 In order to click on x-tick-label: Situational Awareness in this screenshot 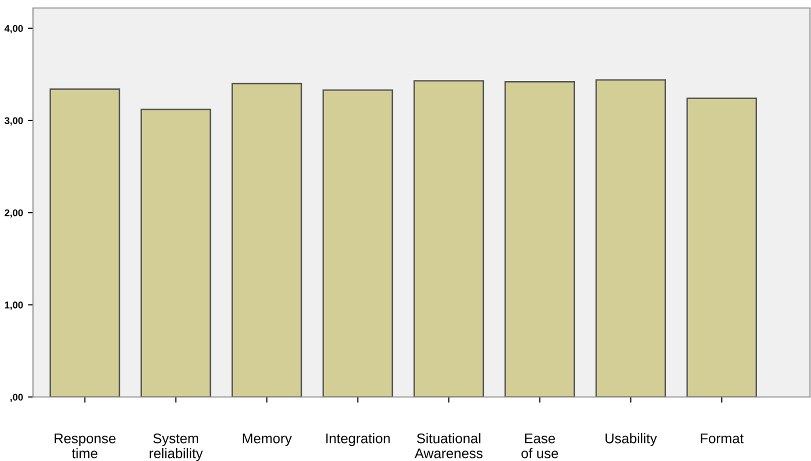, I will do `click(448, 445)`.